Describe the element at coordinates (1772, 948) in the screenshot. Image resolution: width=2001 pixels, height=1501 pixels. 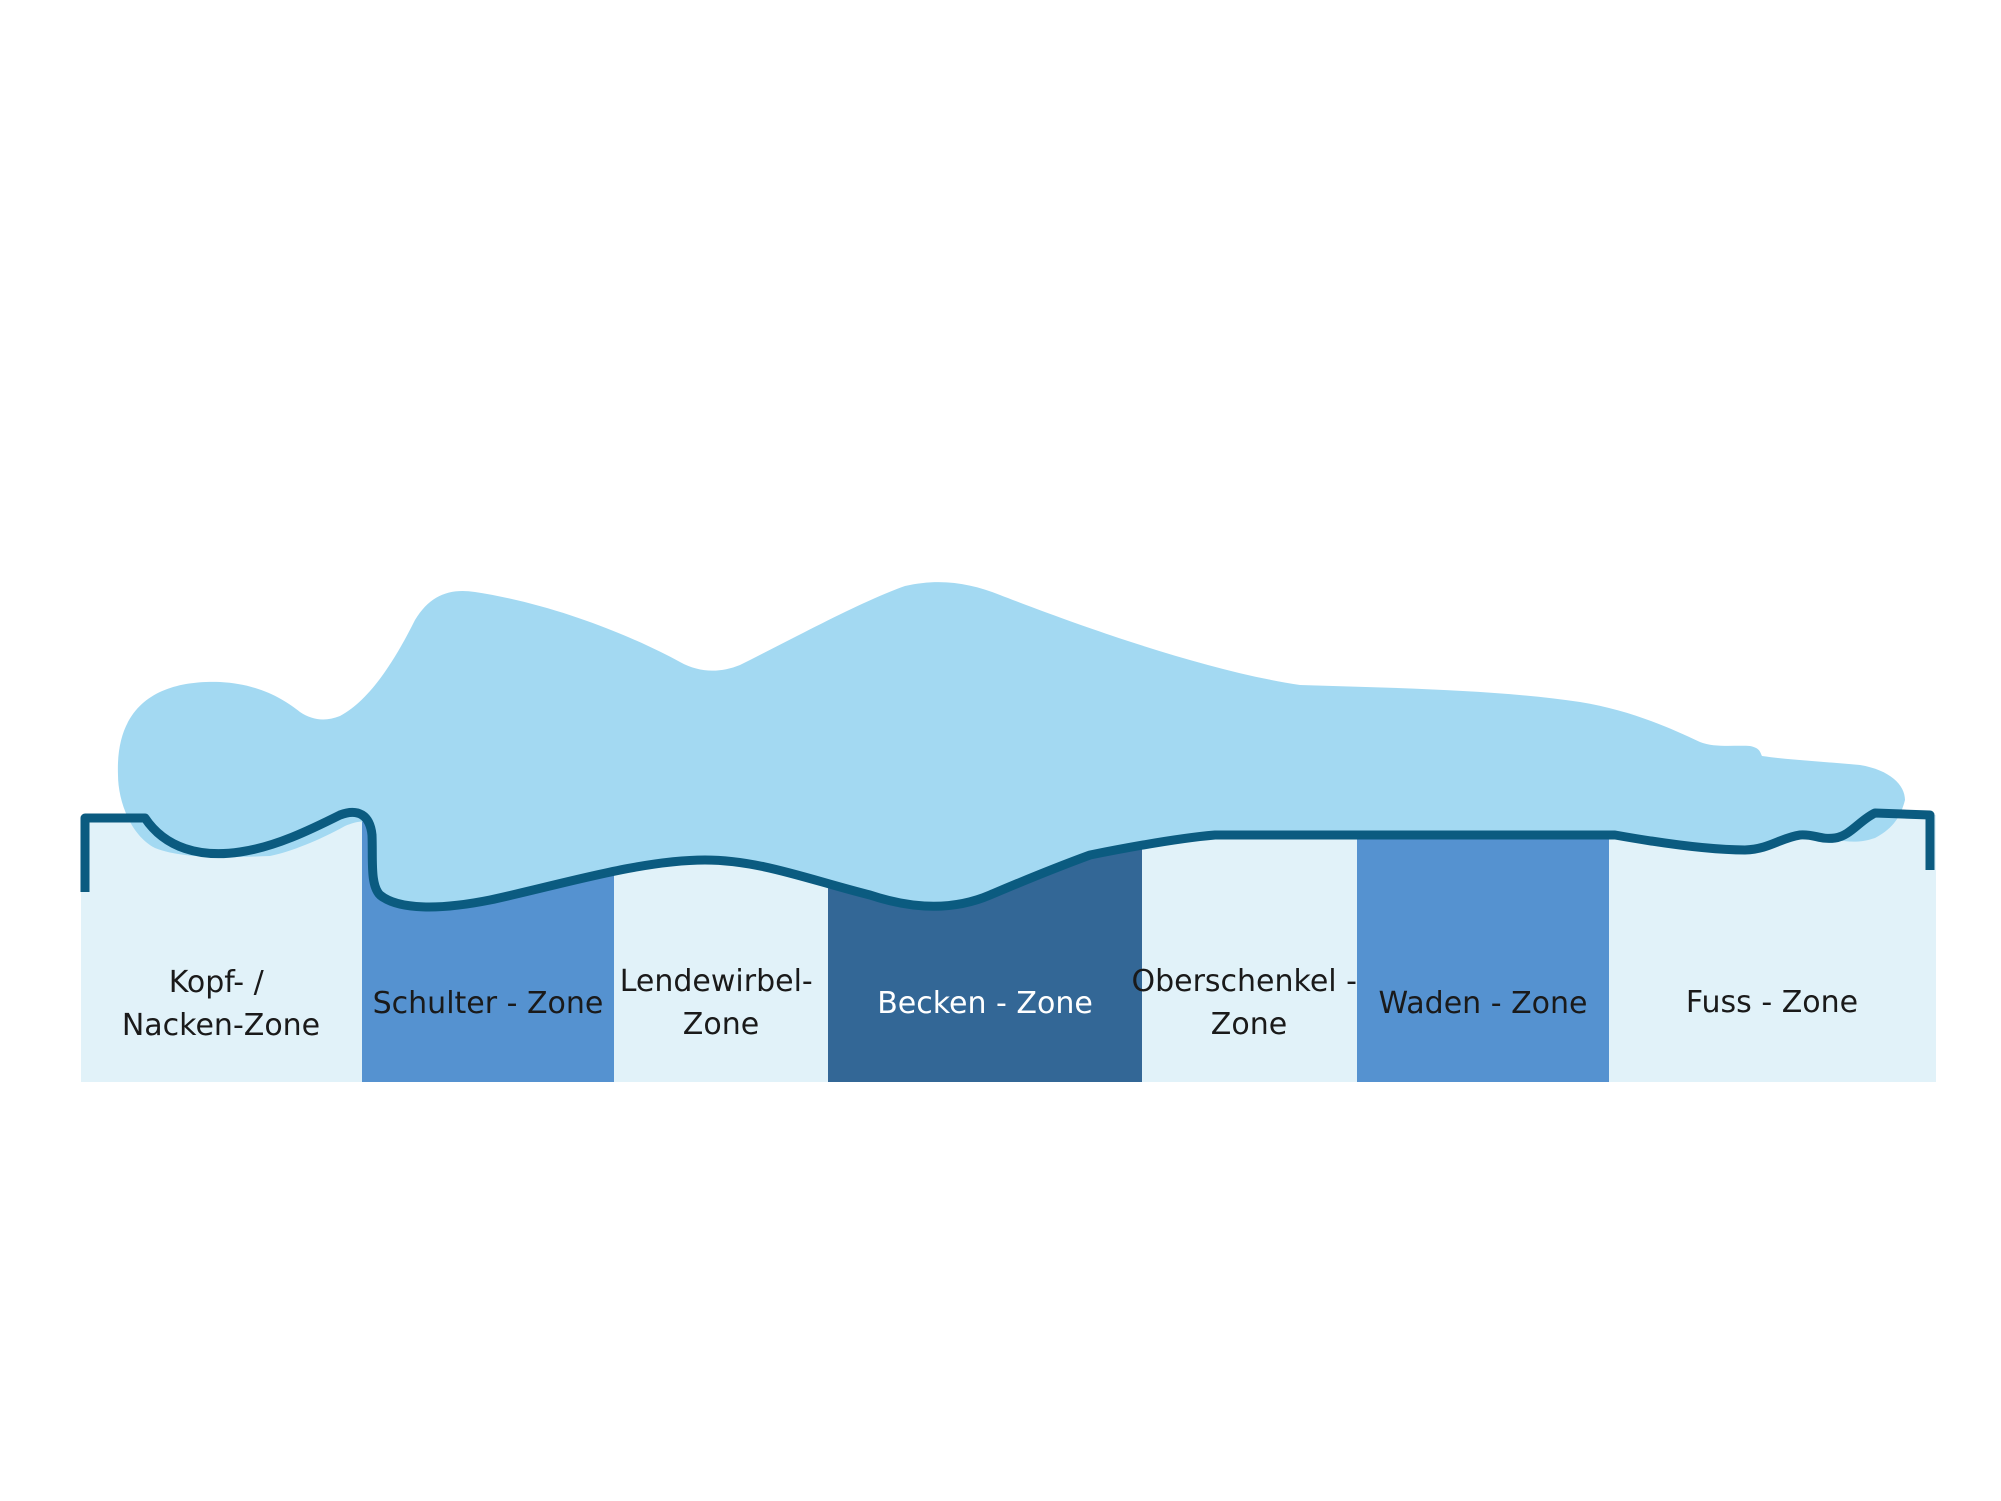
I see `zone-block-fuss` at that location.